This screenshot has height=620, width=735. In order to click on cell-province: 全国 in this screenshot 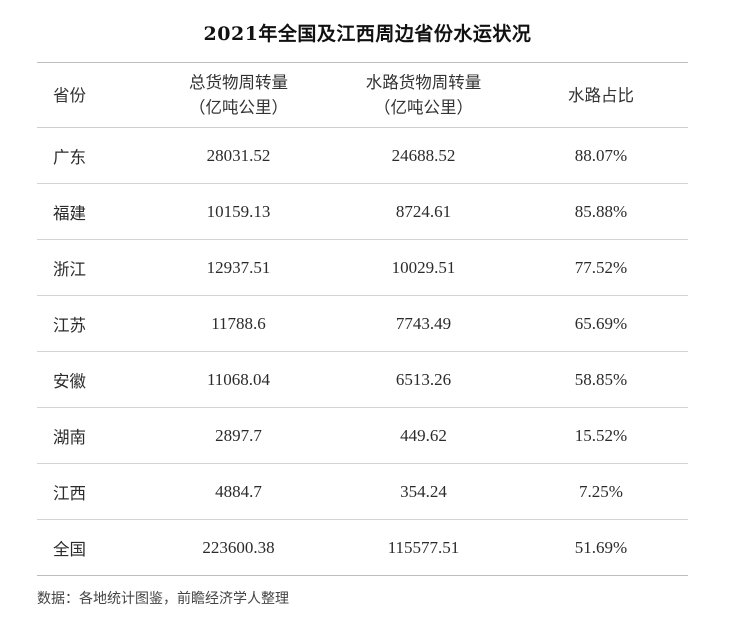, I will do `click(69, 549)`.